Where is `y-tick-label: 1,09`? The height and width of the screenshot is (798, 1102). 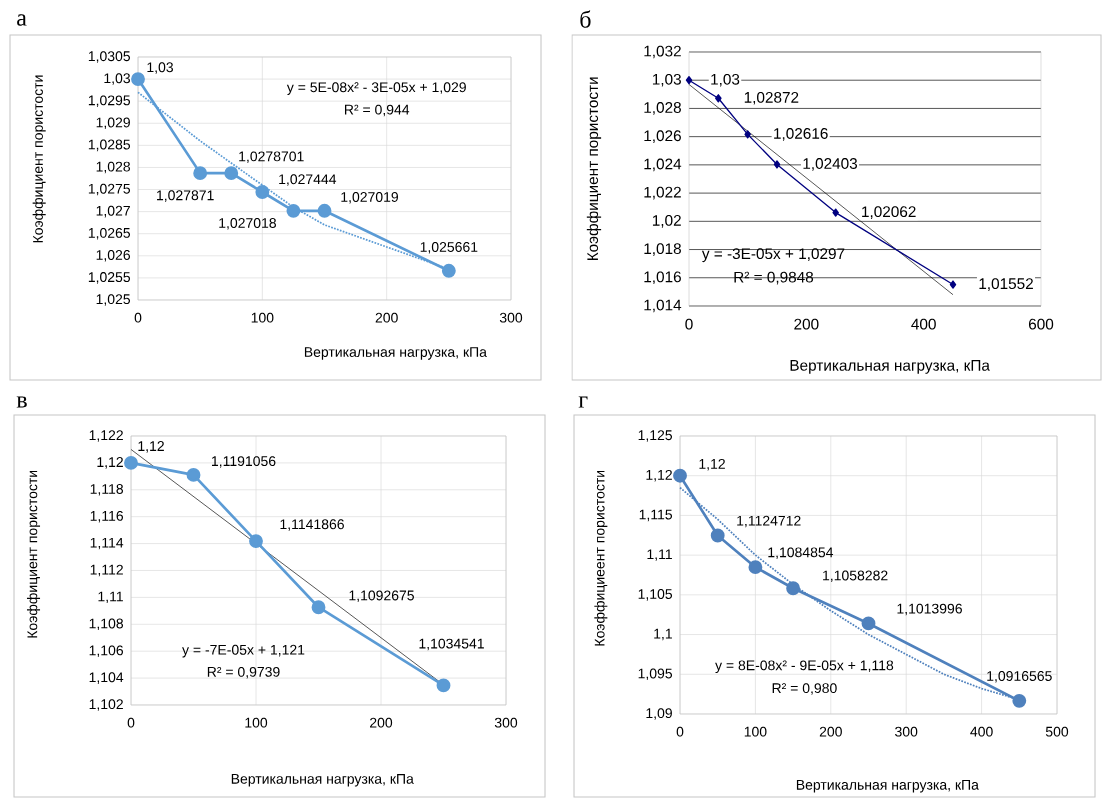
y-tick-label: 1,09 is located at coordinates (659, 714).